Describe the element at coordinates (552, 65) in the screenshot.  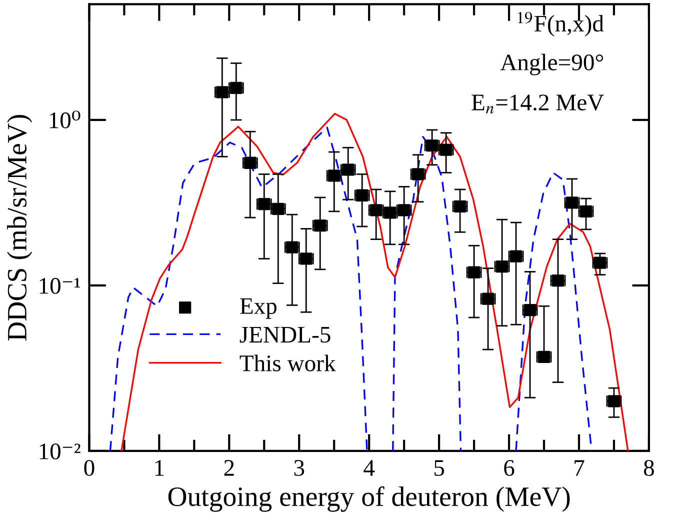
I see `annotation: Angle=90°` at that location.